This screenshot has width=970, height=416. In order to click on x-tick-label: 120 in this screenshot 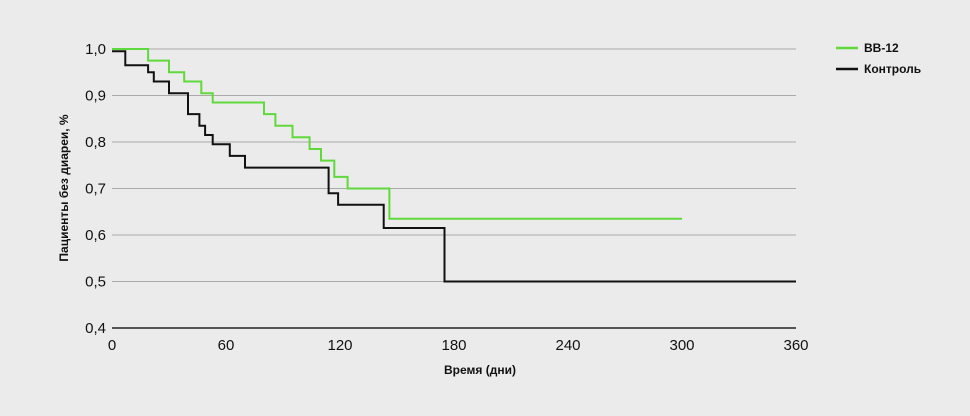, I will do `click(339, 345)`.